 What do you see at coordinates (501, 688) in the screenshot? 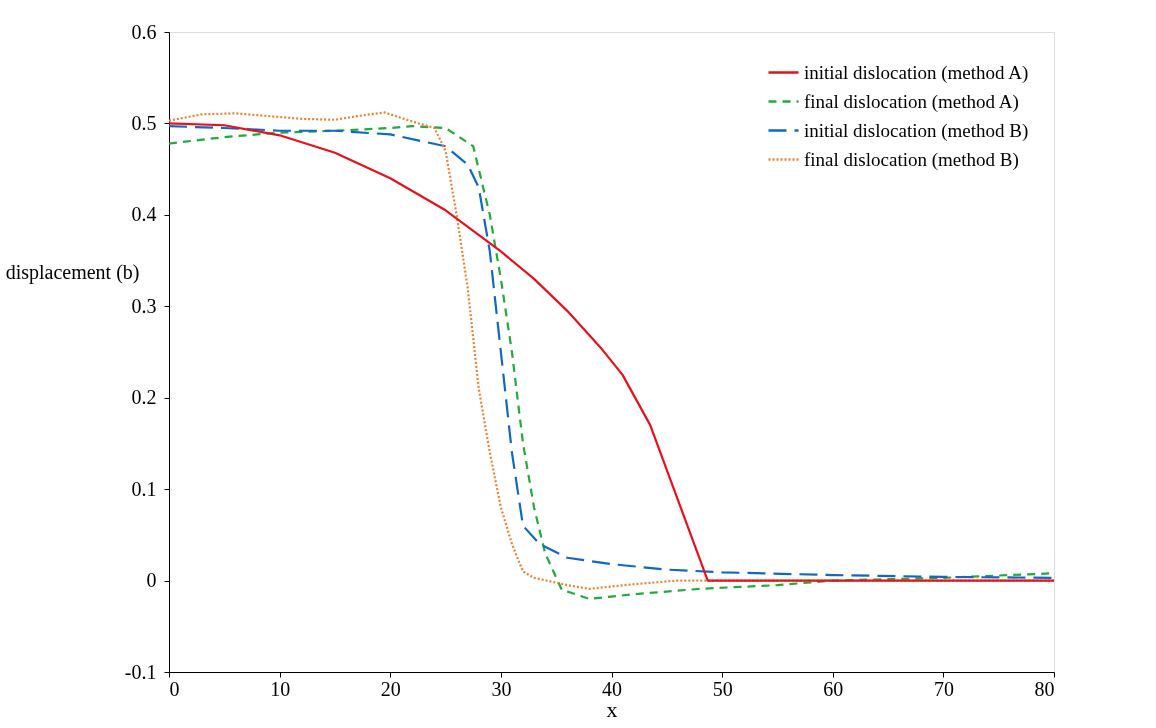
I see `x-tick-label: 30` at bounding box center [501, 688].